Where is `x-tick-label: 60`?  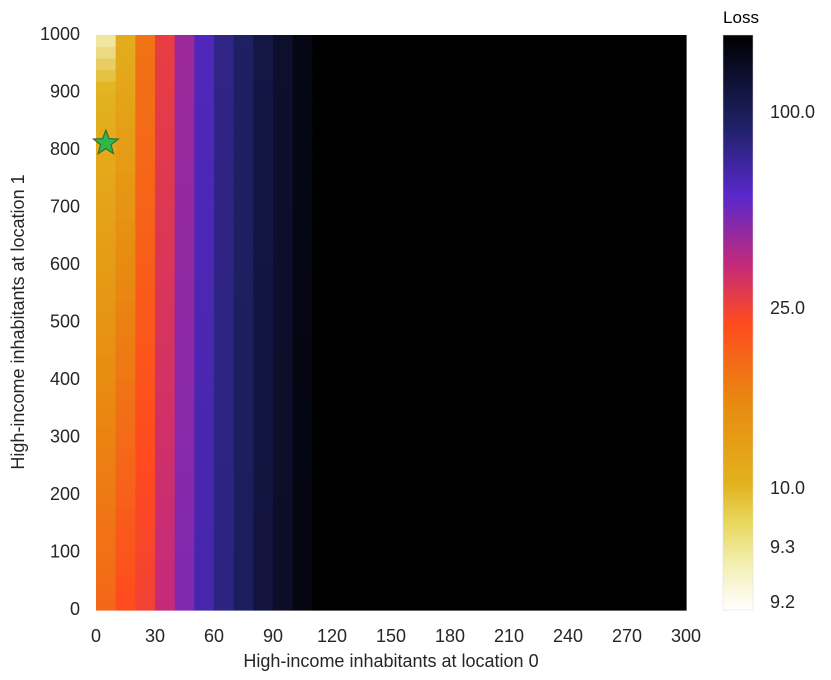 x-tick-label: 60 is located at coordinates (214, 636).